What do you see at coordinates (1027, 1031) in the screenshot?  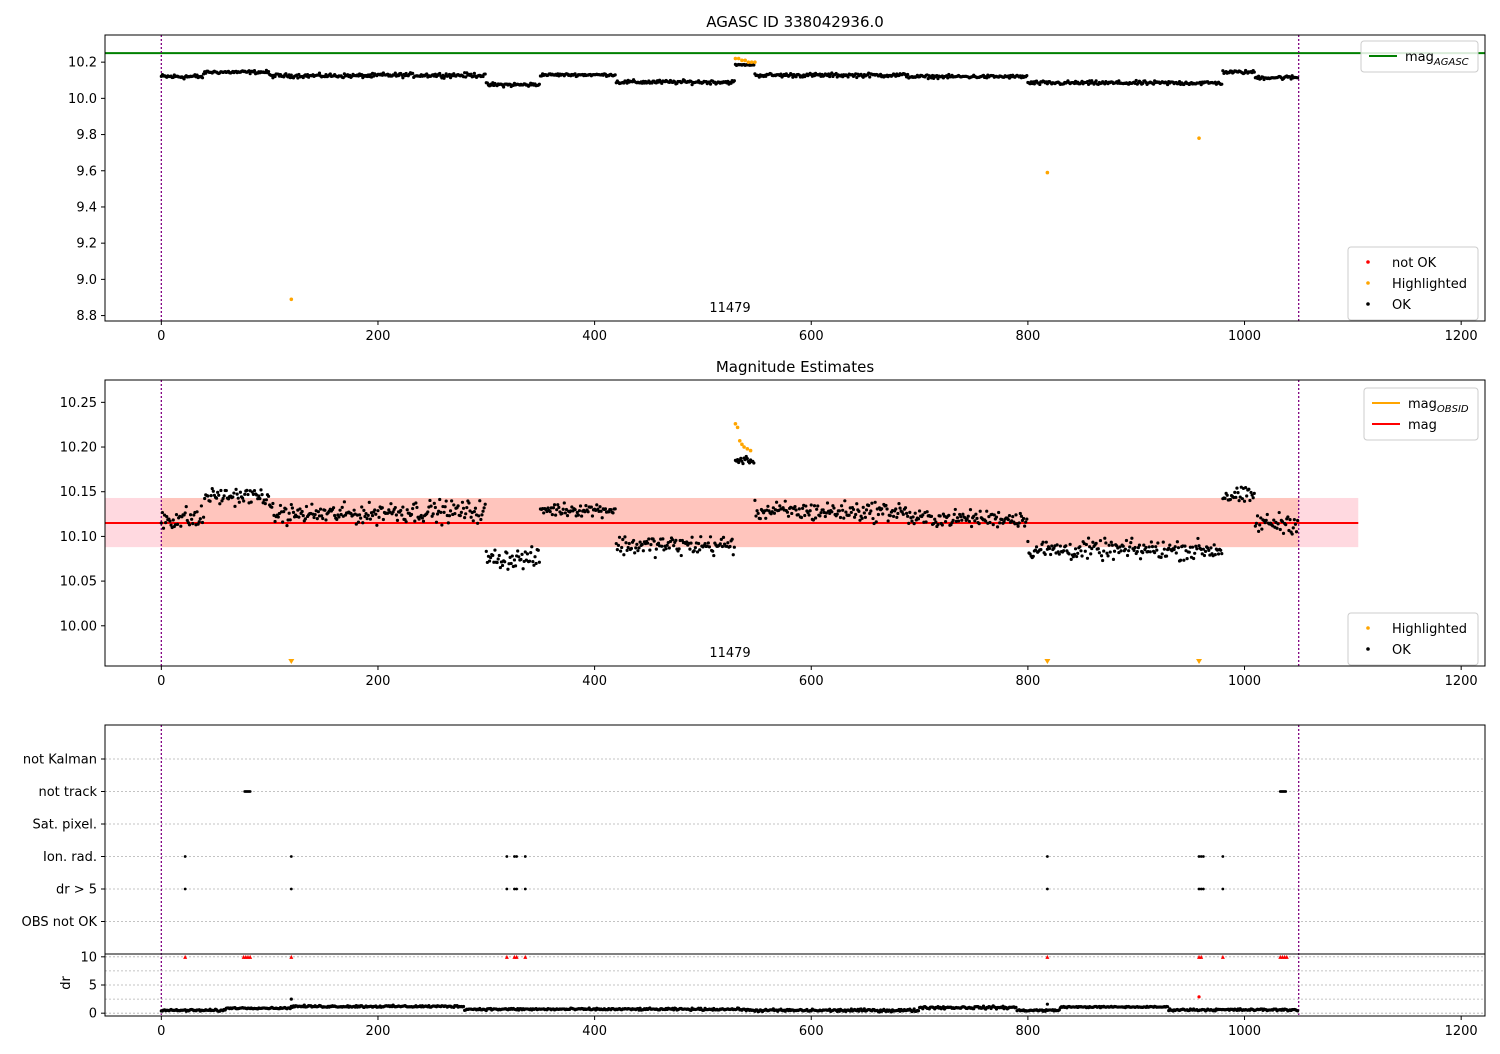 I see `p4-xtick-label-800: 800` at bounding box center [1027, 1031].